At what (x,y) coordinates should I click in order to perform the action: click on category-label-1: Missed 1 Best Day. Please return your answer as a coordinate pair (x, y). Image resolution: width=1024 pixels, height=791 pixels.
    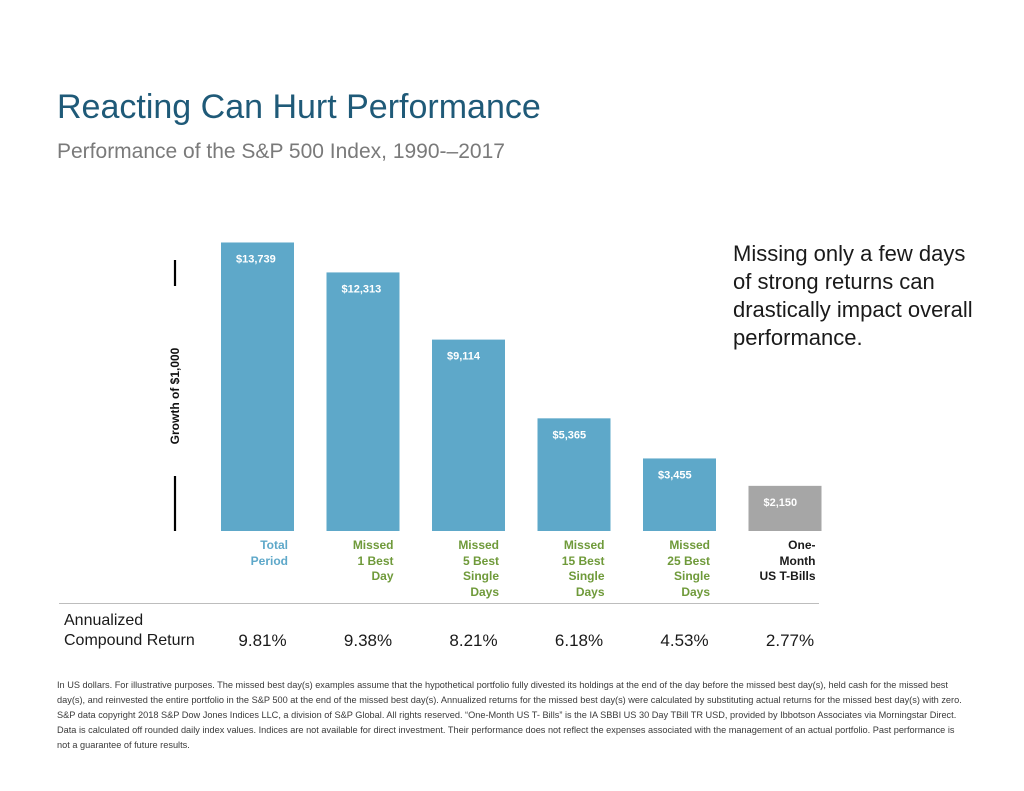
    Looking at the image, I should click on (349, 561).